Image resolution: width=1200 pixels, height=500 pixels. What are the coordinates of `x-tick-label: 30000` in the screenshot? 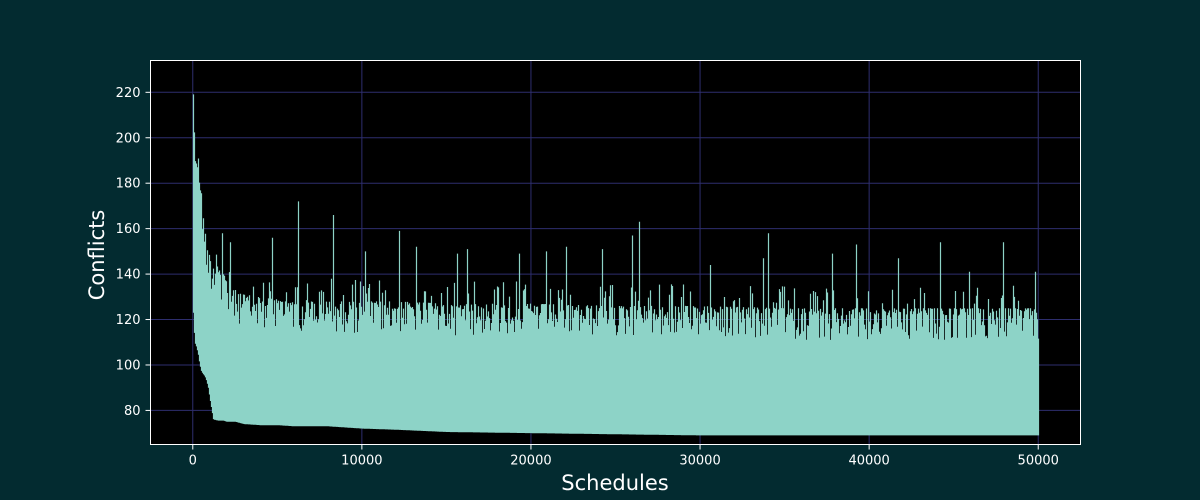 It's located at (699, 461).